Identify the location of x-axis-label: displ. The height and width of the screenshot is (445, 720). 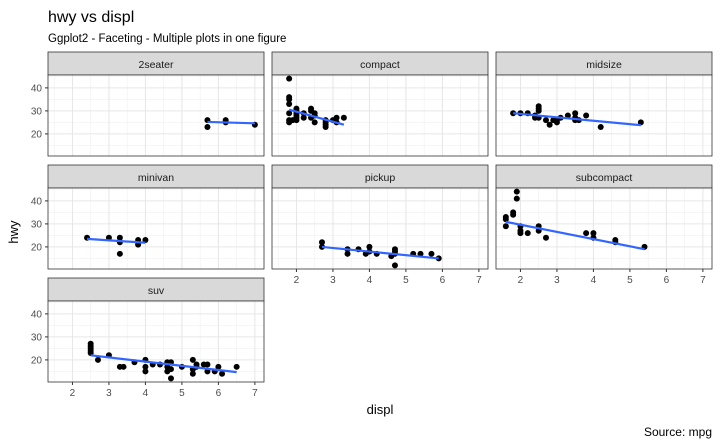
(380, 409).